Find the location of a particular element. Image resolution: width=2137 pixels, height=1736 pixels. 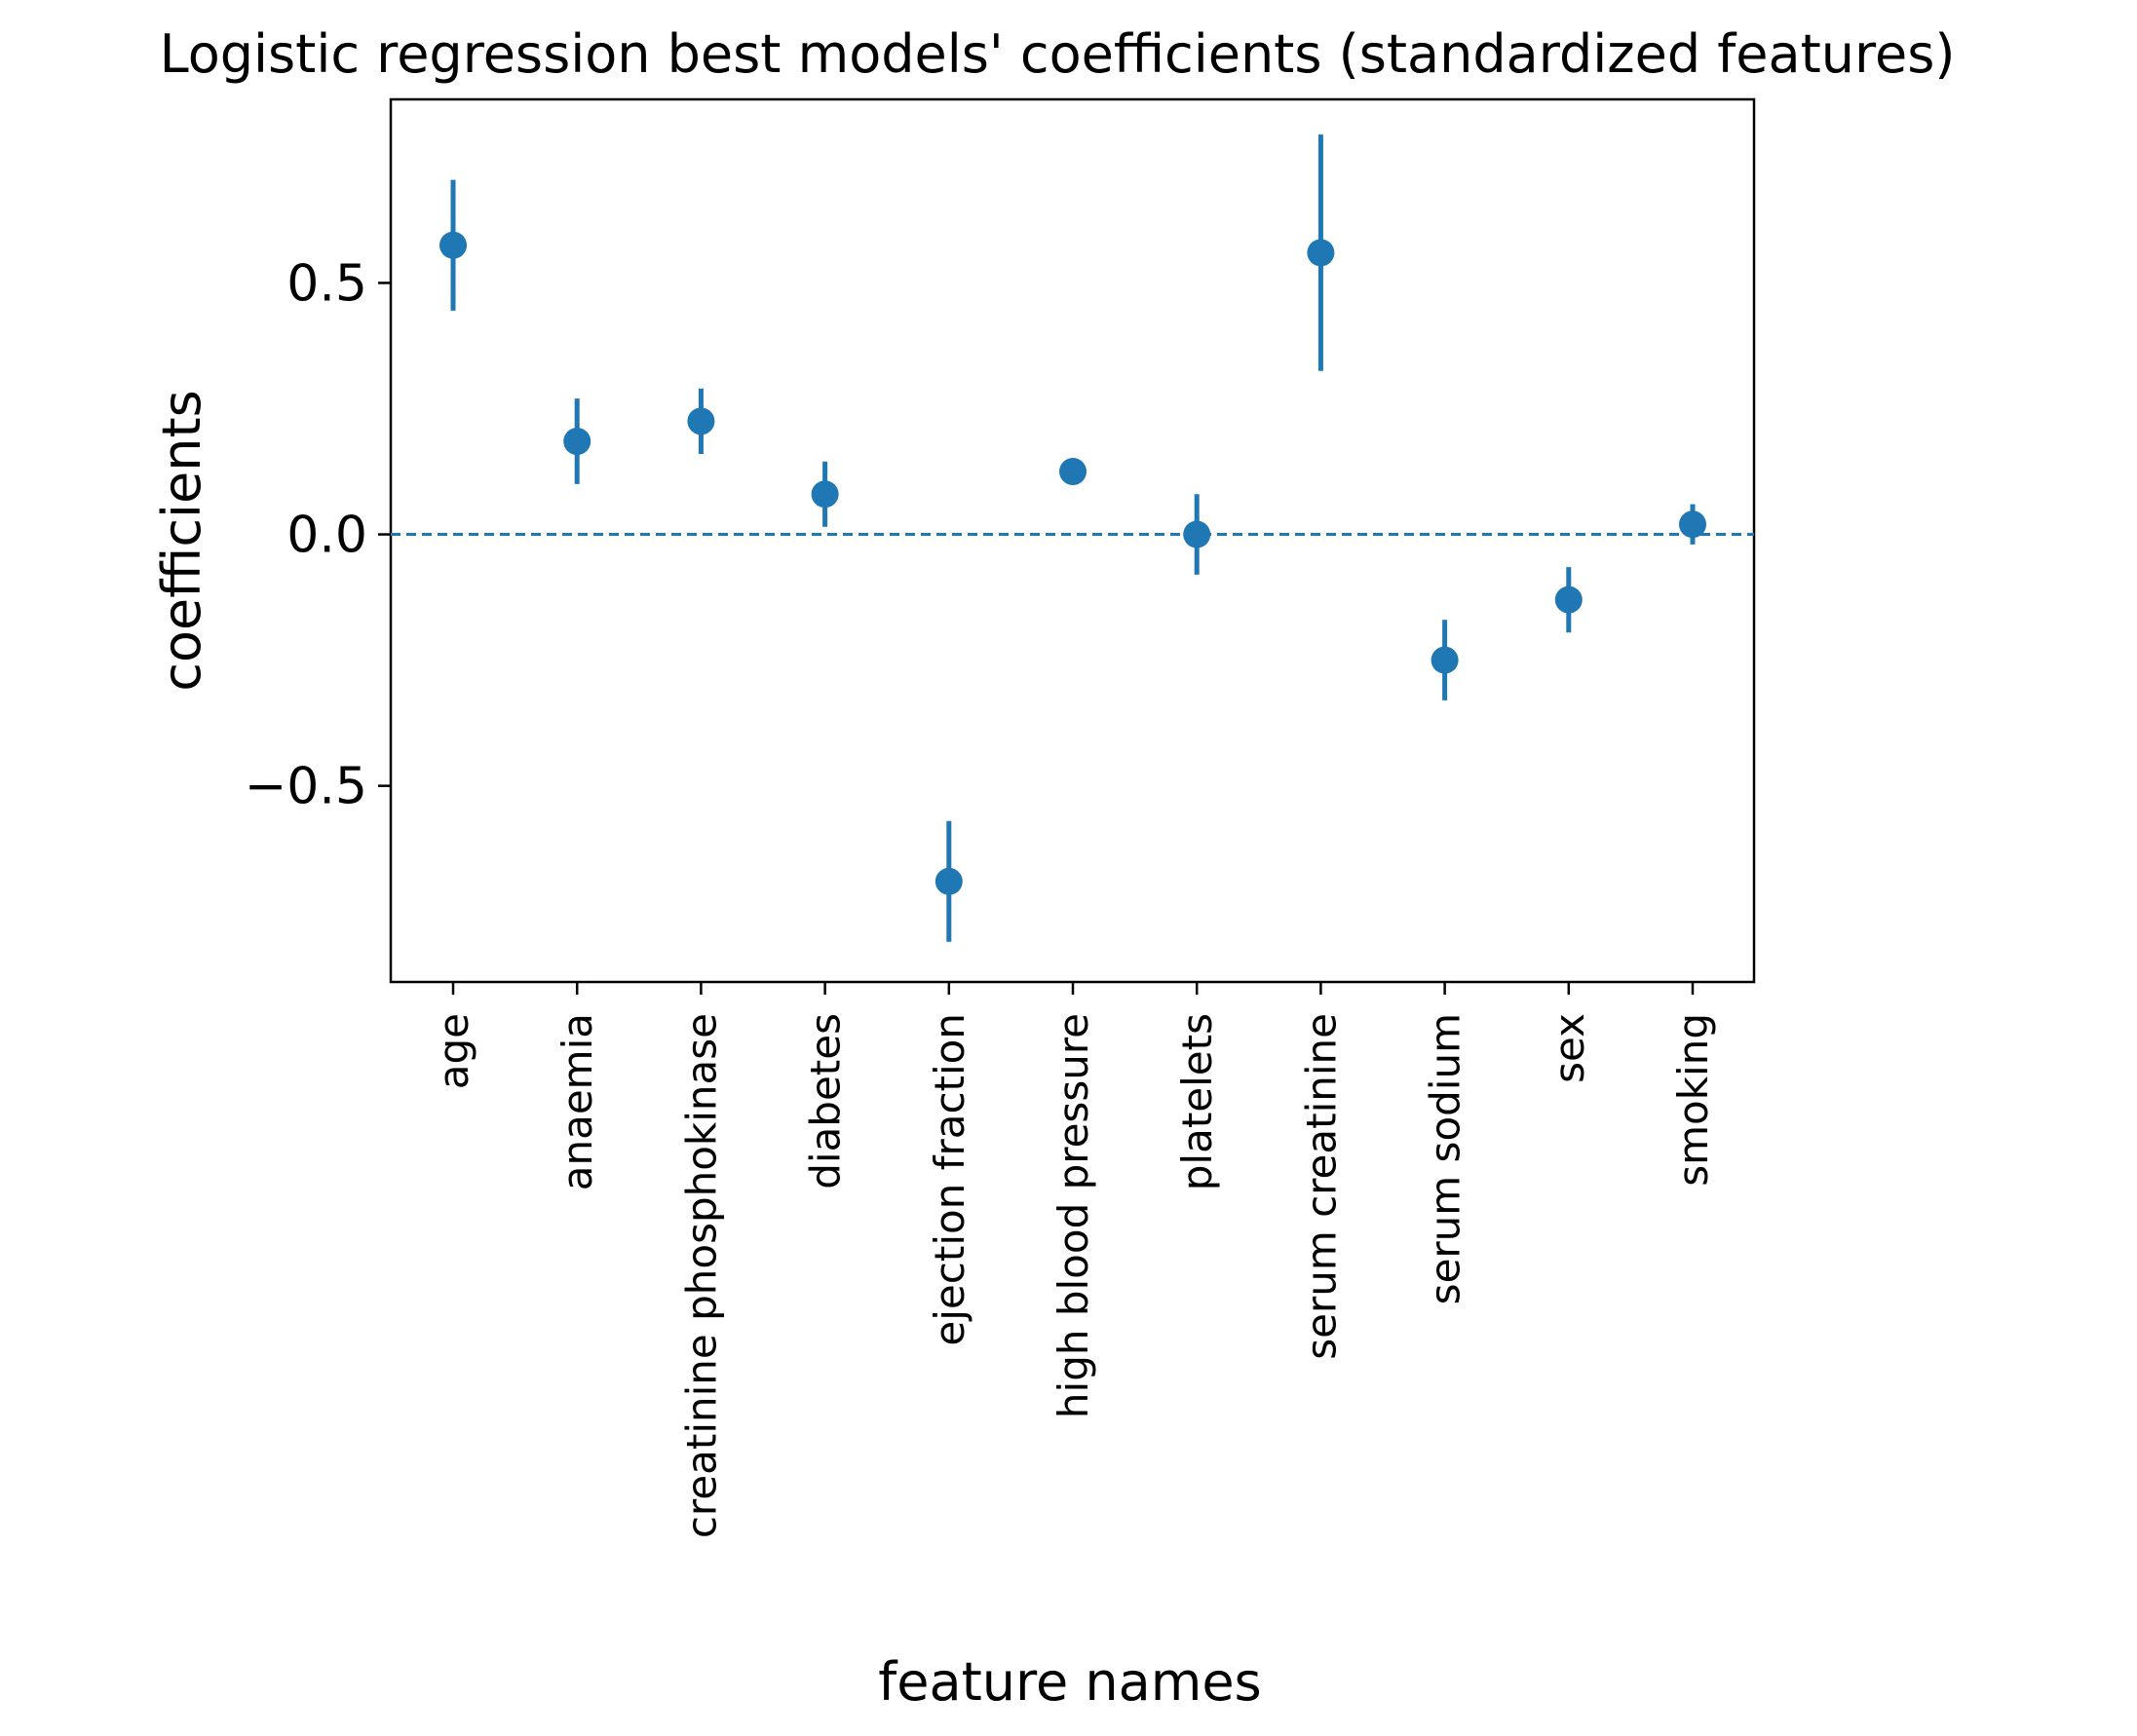

y-tick-label: 0.5 is located at coordinates (326, 283).